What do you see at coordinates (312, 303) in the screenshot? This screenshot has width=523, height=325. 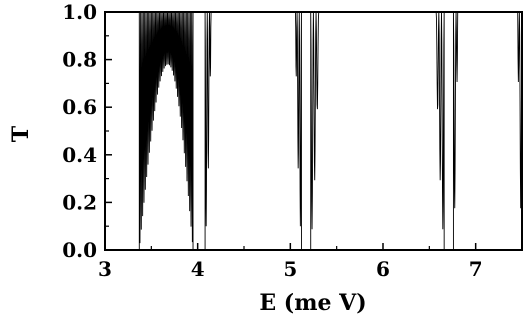 I see `x-axis-title: E (me V)` at bounding box center [312, 303].